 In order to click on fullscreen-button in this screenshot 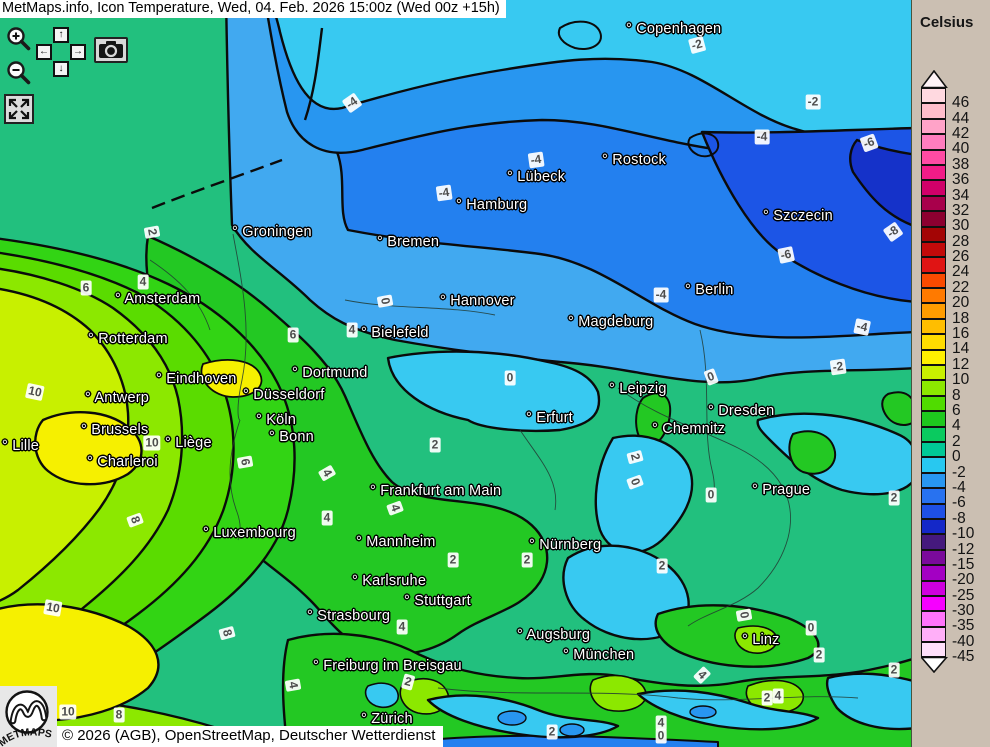, I will do `click(19, 109)`.